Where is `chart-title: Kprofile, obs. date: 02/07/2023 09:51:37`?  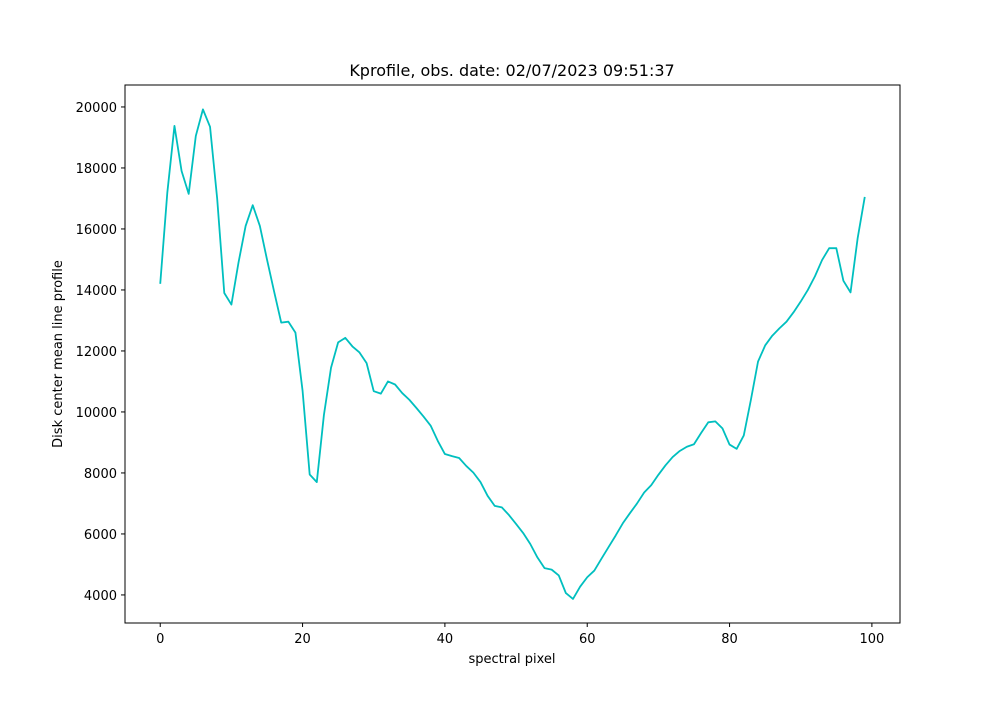
chart-title: Kprofile, obs. date: 02/07/2023 09:51:37 is located at coordinates (511, 70).